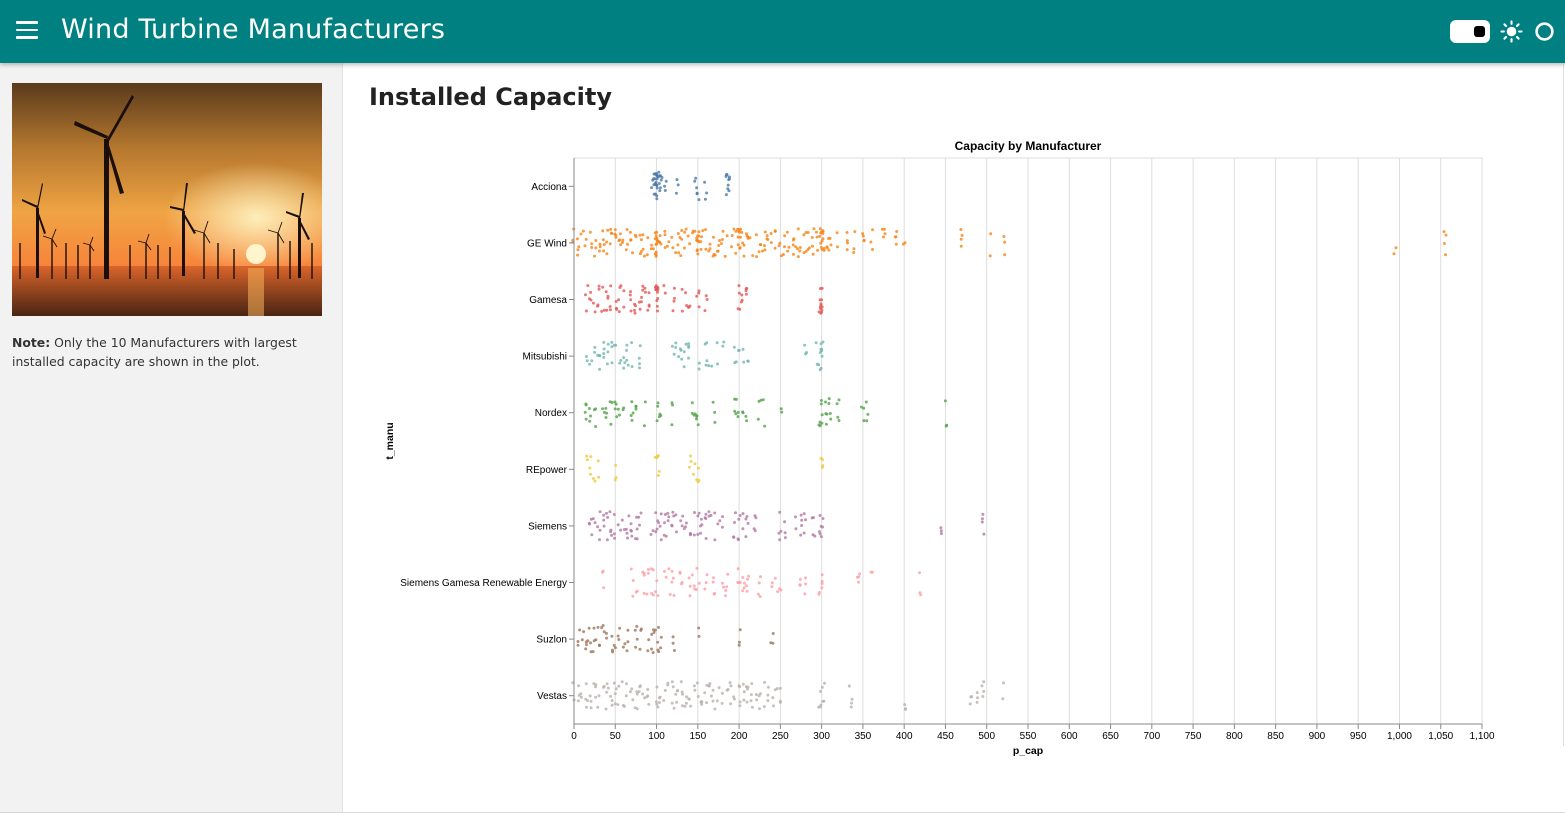 This screenshot has width=1565, height=815. I want to click on page-title: Installed Capacity, so click(490, 97).